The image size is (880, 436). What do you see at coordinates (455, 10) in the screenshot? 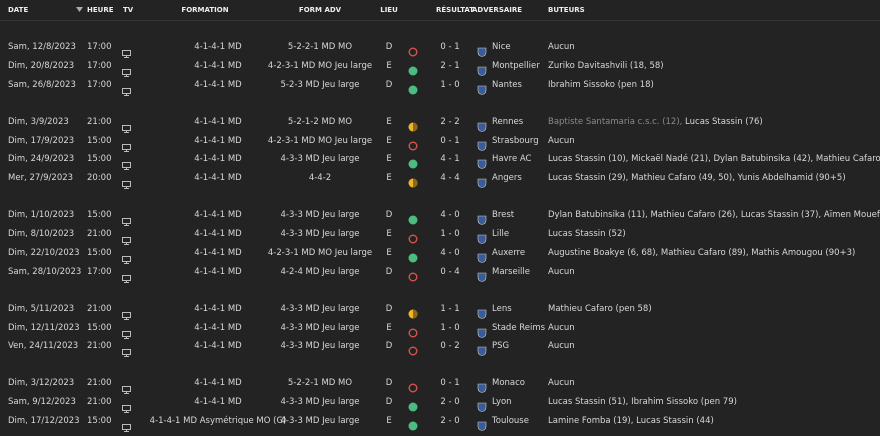
I see `header-result: RÉSULTAT` at bounding box center [455, 10].